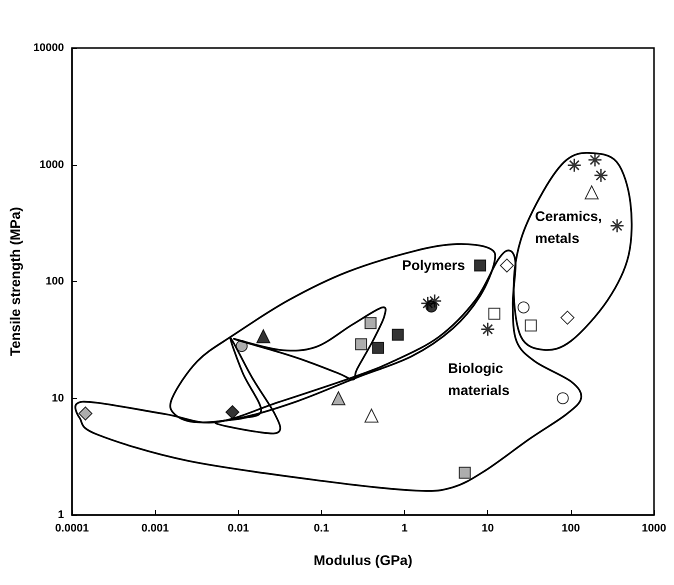  Describe the element at coordinates (155, 528) in the screenshot. I see `x-tick-label: 0.001` at that location.